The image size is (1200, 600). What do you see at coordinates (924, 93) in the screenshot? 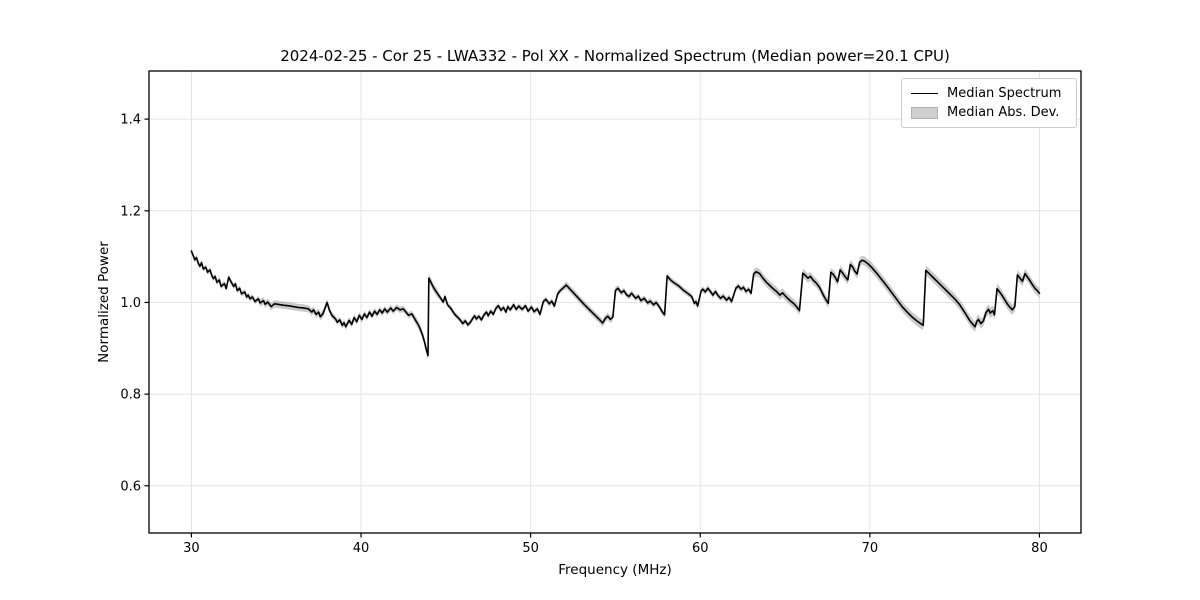
I see `line-swatch-icon` at bounding box center [924, 93].